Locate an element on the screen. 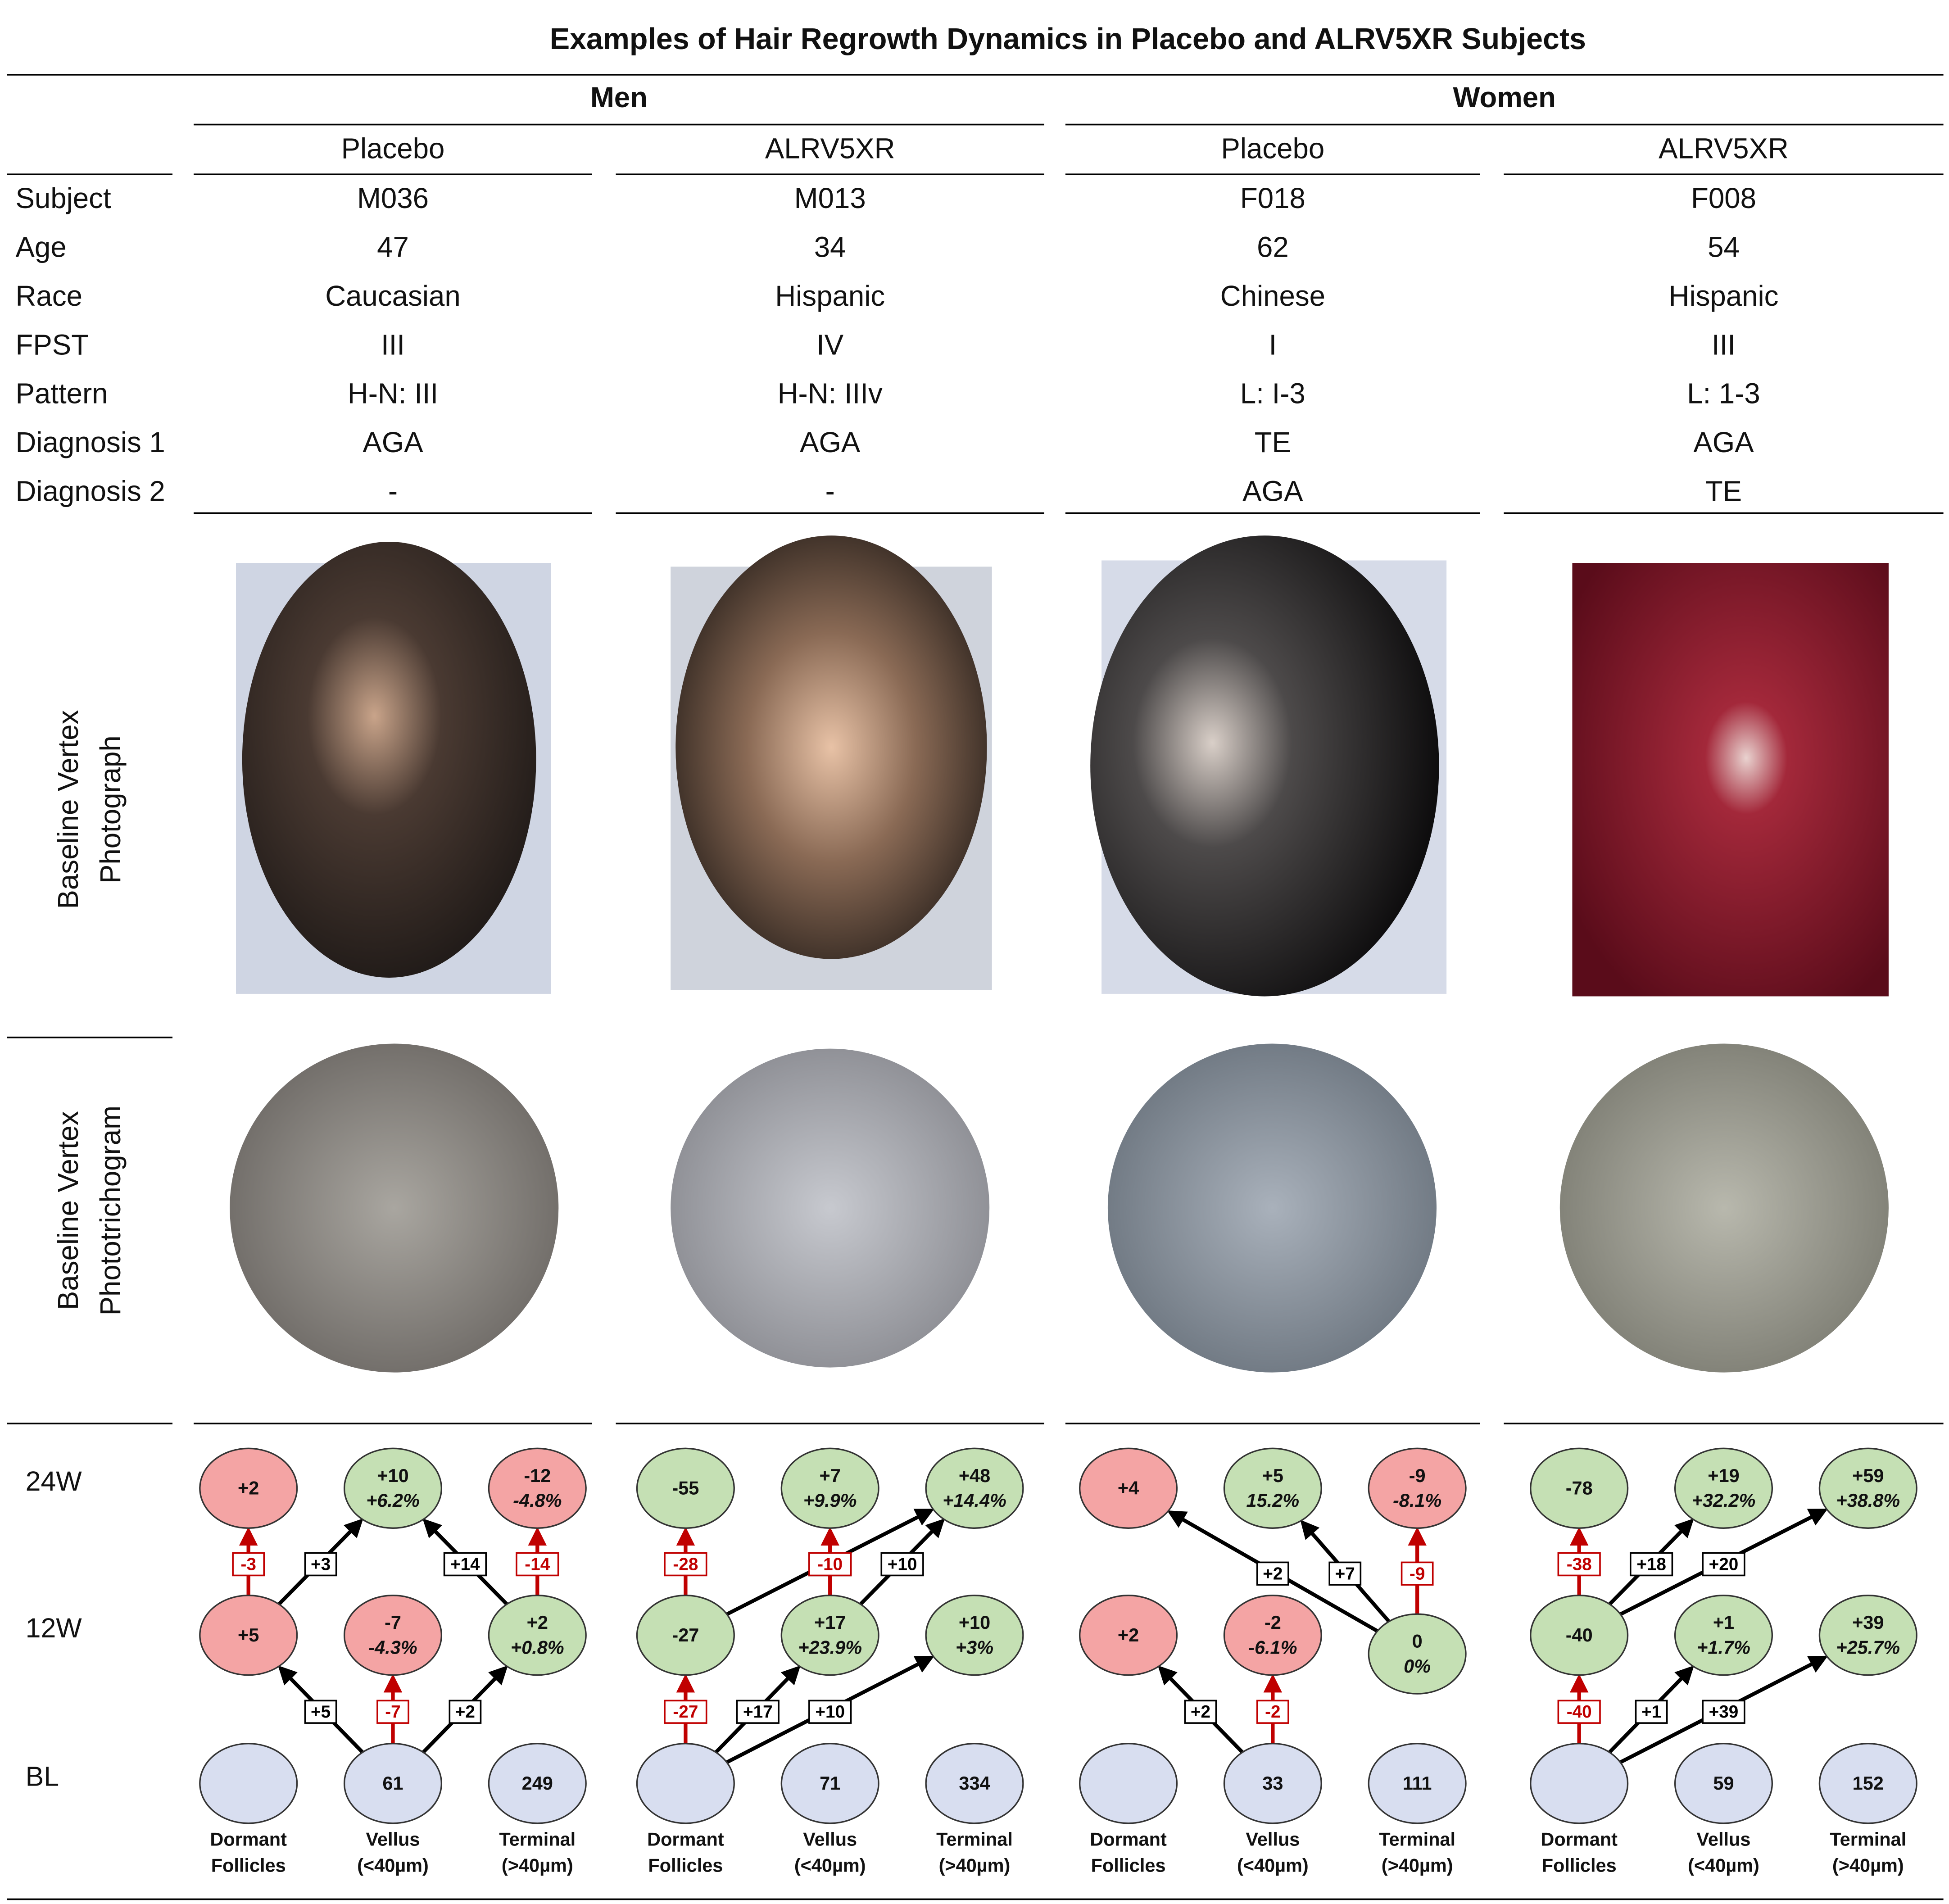  cell: I is located at coordinates (1273, 345).